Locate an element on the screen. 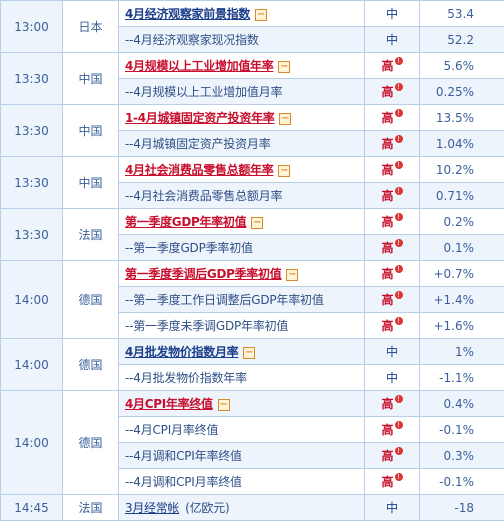  event-row: 13:30 中国 1-4月城镇固定资产投资年率 − 高! 13.5% is located at coordinates (252, 130).